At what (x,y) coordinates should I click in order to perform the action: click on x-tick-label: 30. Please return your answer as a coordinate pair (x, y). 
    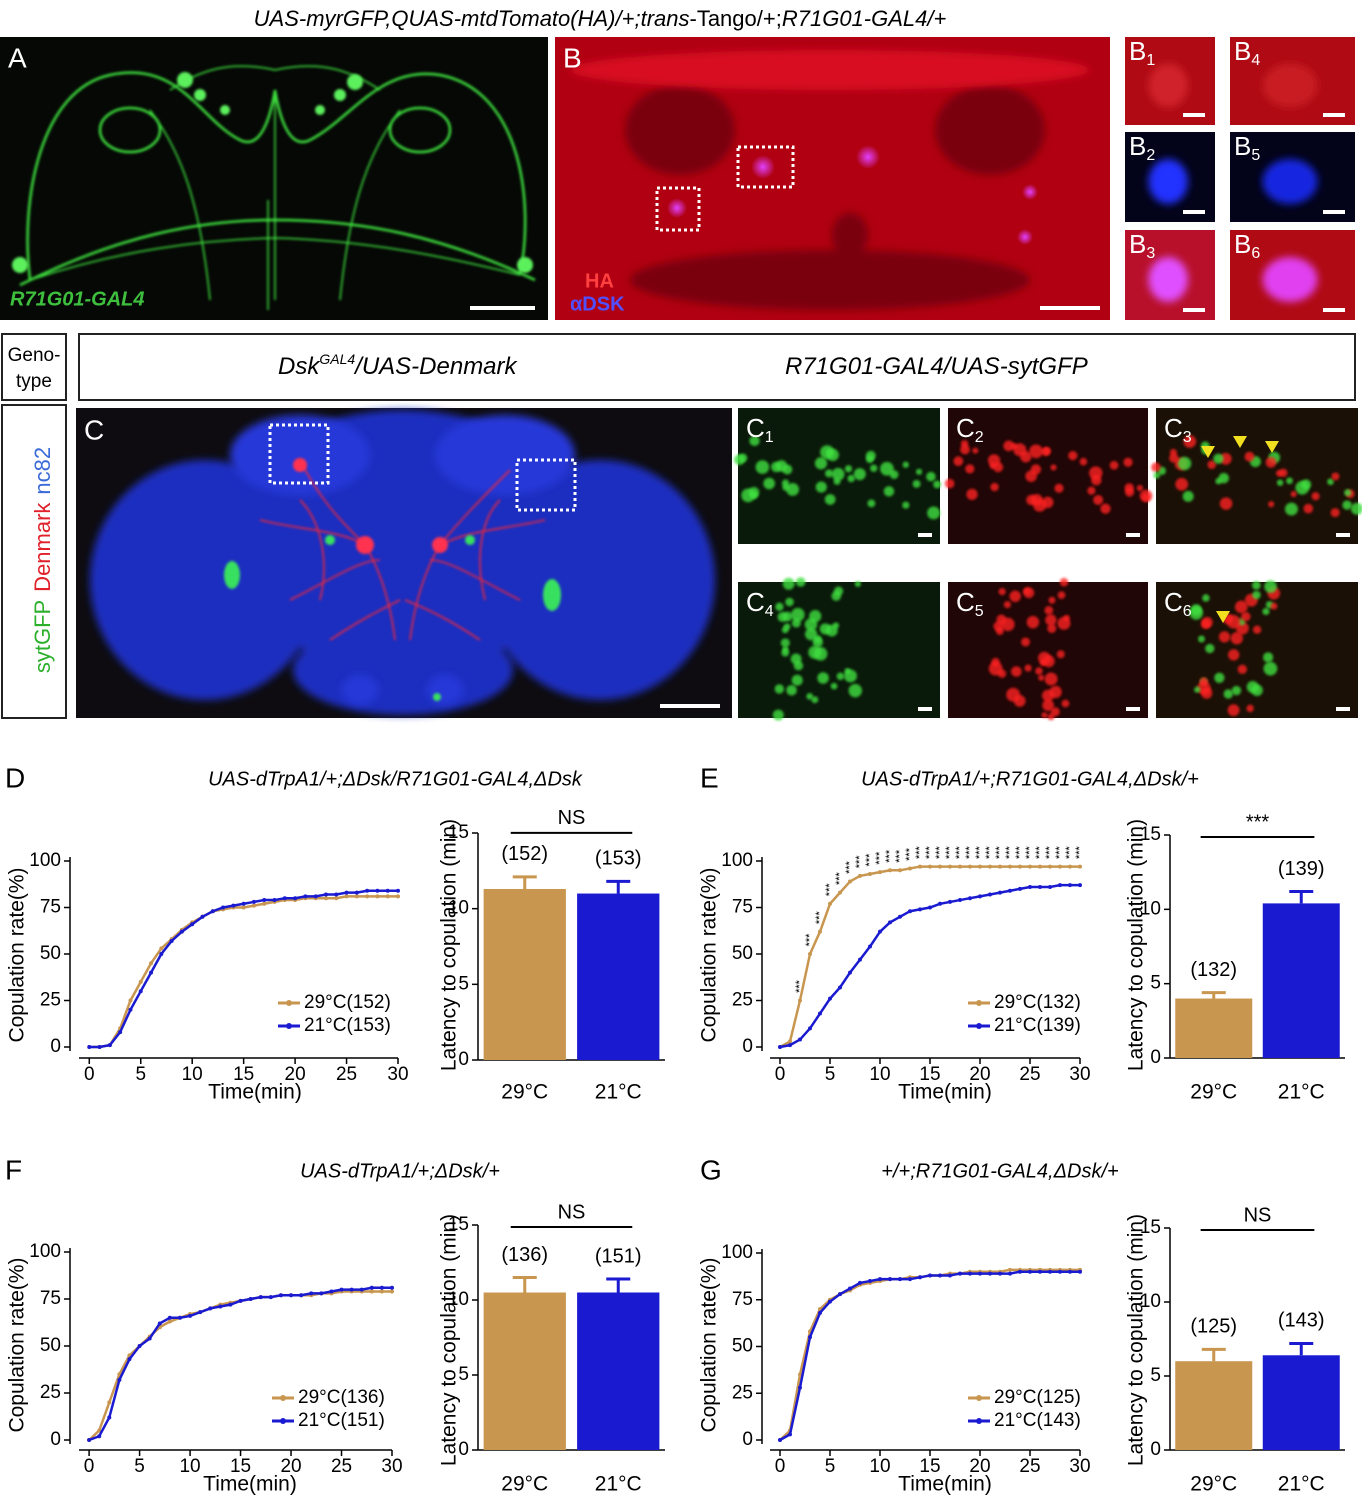
    Looking at the image, I should click on (397, 1074).